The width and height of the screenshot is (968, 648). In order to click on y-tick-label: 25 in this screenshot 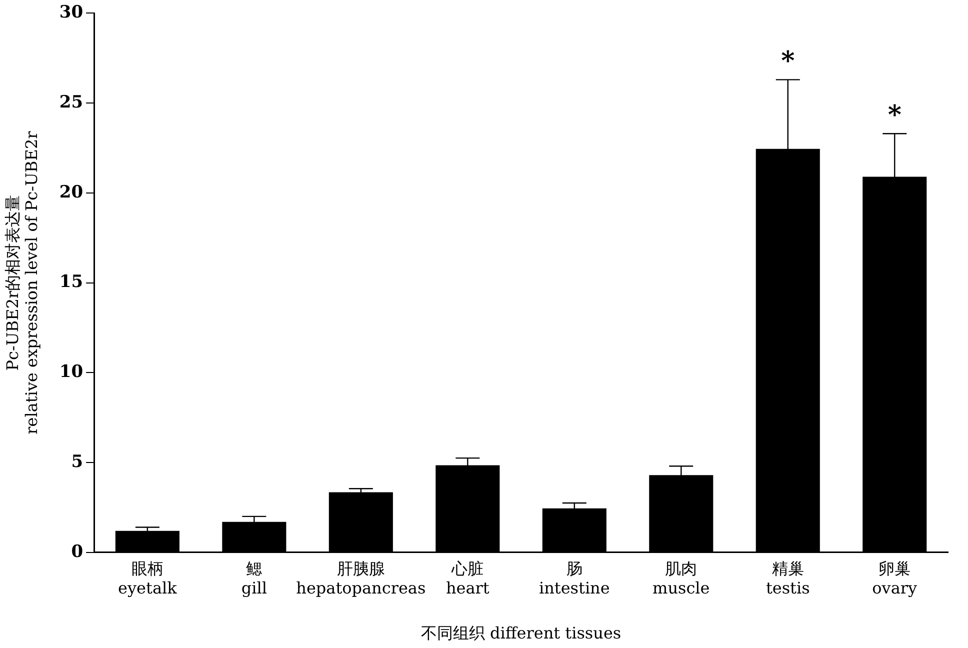, I will do `click(71, 102)`.